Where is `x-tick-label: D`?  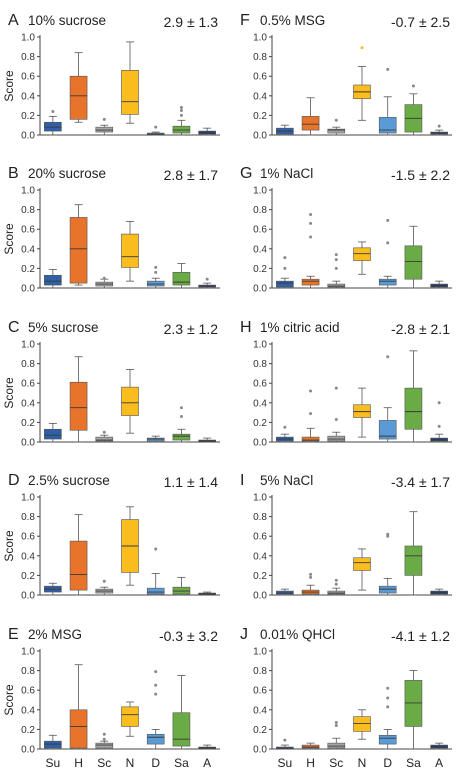 x-tick-label: D is located at coordinates (155, 763).